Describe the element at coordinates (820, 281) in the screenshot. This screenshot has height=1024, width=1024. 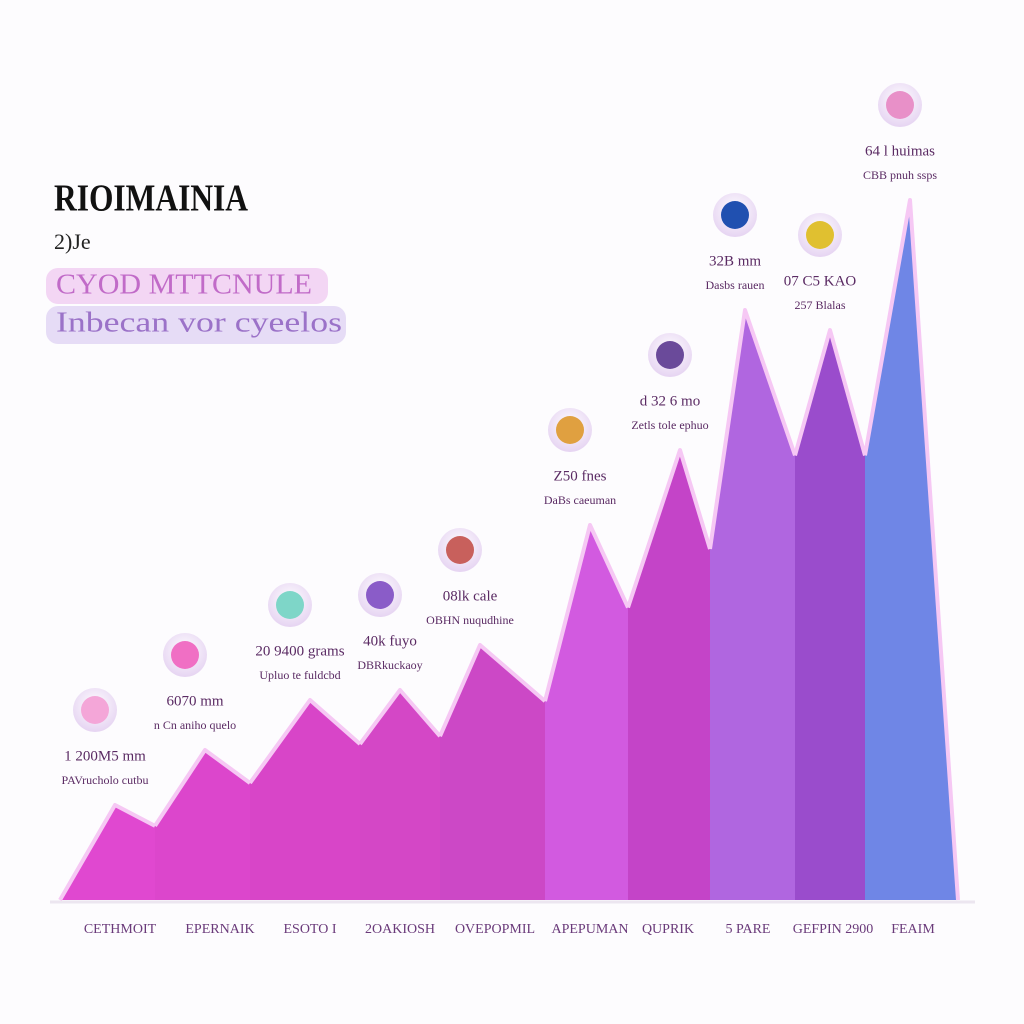
I see `annotation-value: 07 C5 KAO` at that location.